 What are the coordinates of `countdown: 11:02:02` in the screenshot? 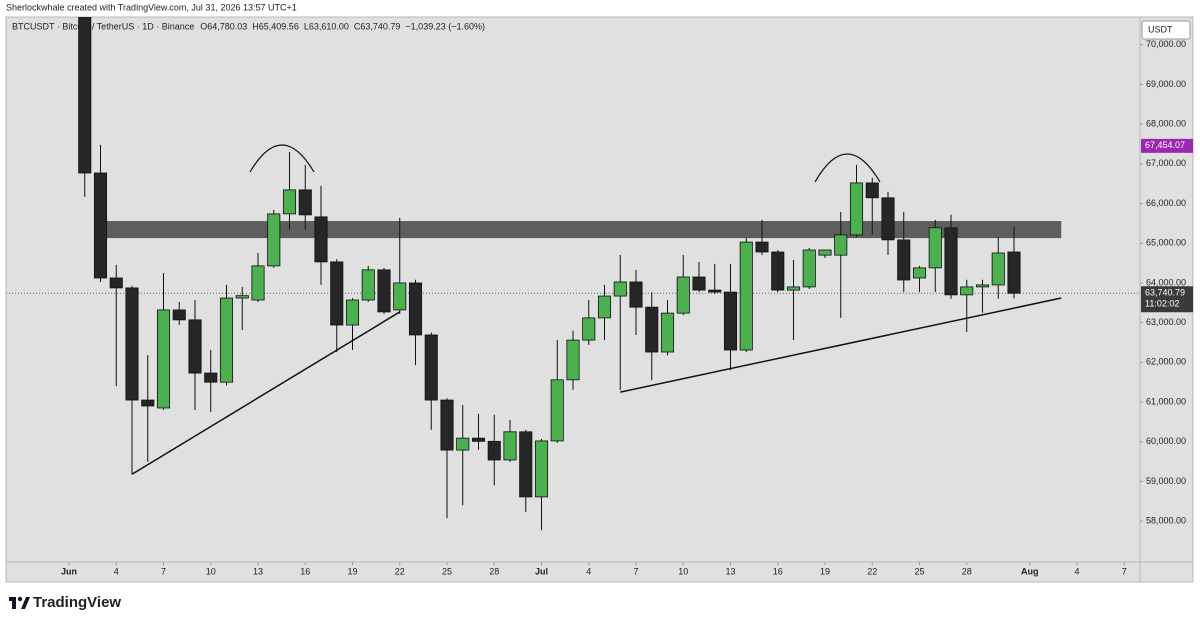 It's located at (1162, 304).